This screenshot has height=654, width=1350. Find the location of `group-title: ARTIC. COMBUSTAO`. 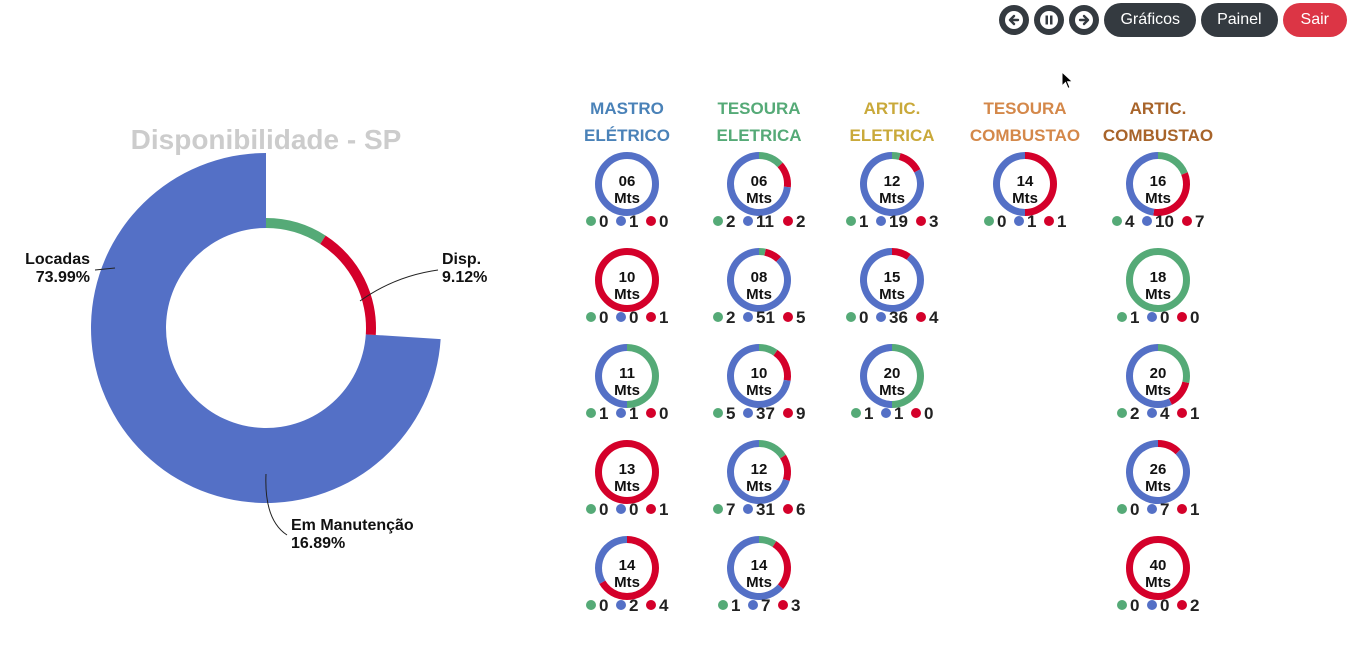

group-title: ARTIC. COMBUSTAO is located at coordinates (1158, 122).